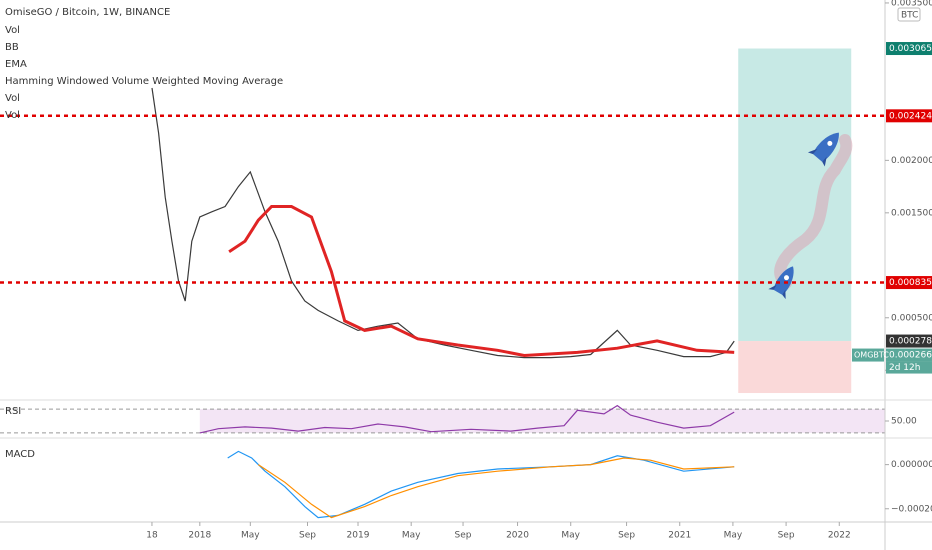 The image size is (932, 550). I want to click on position-stop, so click(795, 367).